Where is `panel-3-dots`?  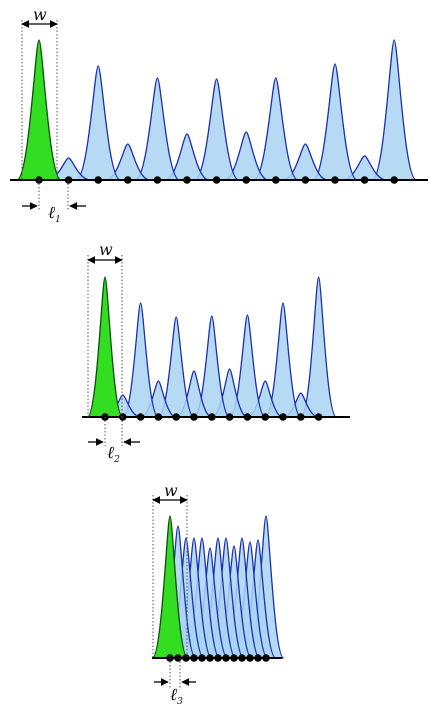
panel-3-dots is located at coordinates (218, 658).